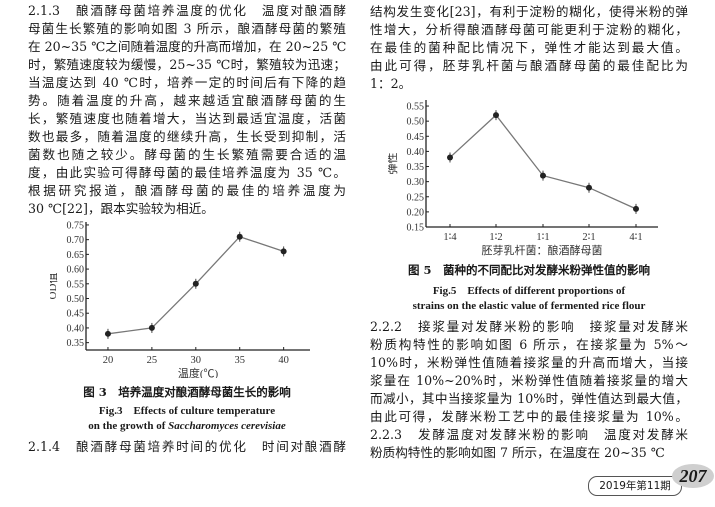 Image resolution: width=715 pixels, height=507 pixels. What do you see at coordinates (187, 100) in the screenshot?
I see `text-line: 势。随着温度的升高，越来越适宜酿酒酵母菌的生` at bounding box center [187, 100].